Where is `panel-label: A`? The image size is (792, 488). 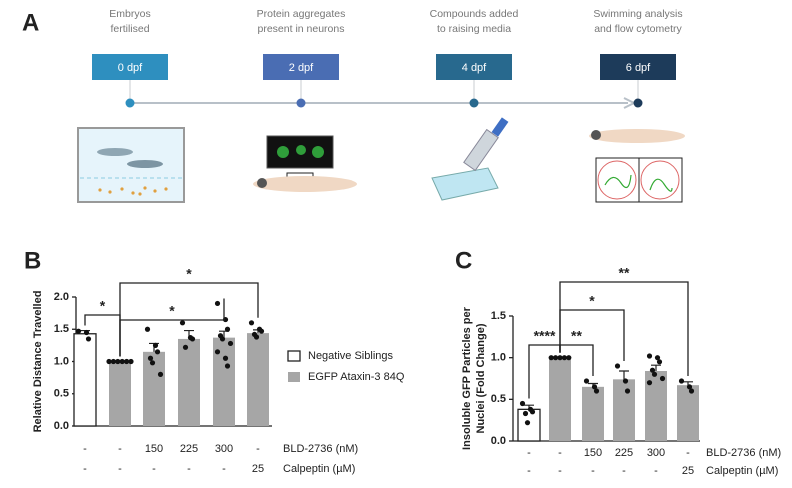
panel-label: A is located at coordinates (30, 22).